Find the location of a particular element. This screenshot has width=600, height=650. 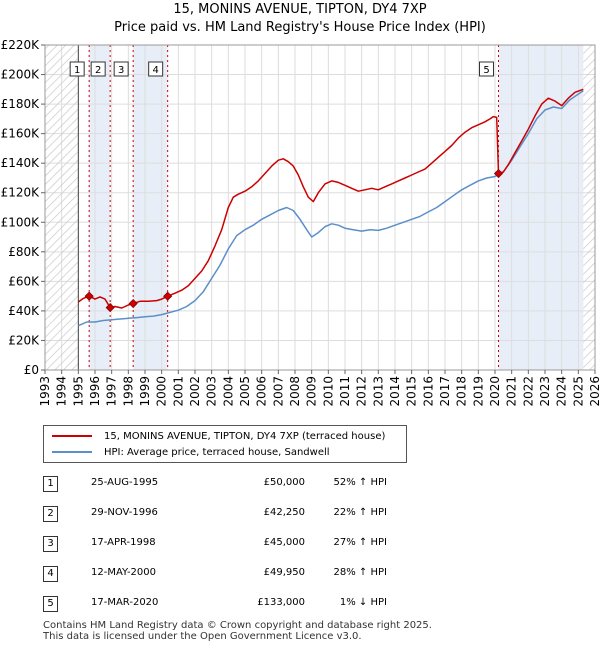

table-row: 1 25-AUG-1995 £50,000 52% ↑ HPI is located at coordinates (215, 487).